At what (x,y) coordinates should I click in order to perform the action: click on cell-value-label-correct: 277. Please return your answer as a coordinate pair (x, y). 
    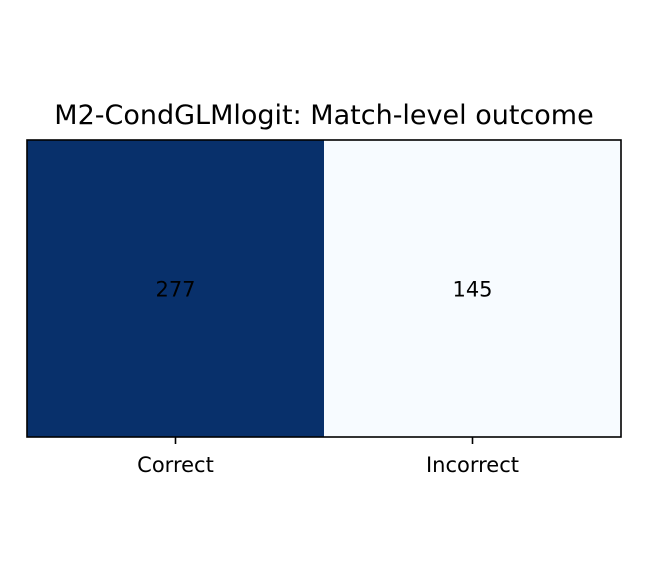
    Looking at the image, I should click on (175, 290).